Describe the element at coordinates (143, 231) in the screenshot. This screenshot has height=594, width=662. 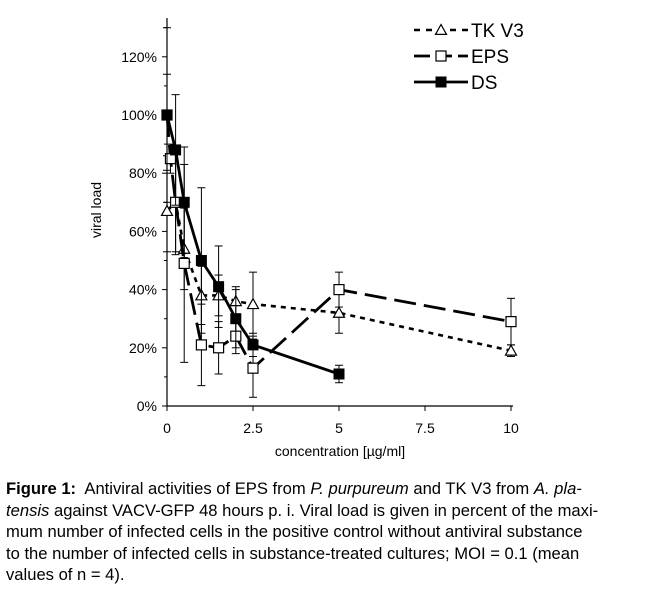
I see `y-tick-label: 60%` at that location.